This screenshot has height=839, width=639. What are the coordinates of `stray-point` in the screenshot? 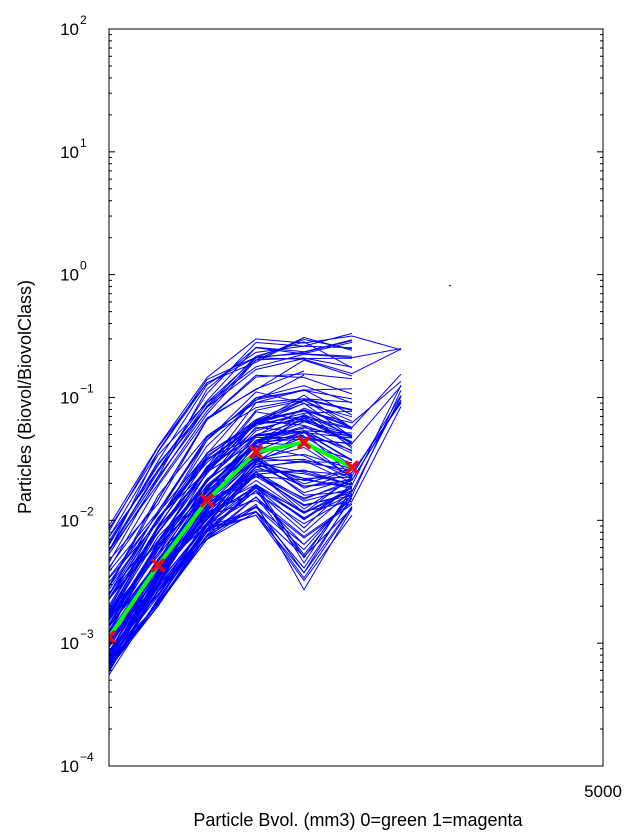 It's located at (450, 285).